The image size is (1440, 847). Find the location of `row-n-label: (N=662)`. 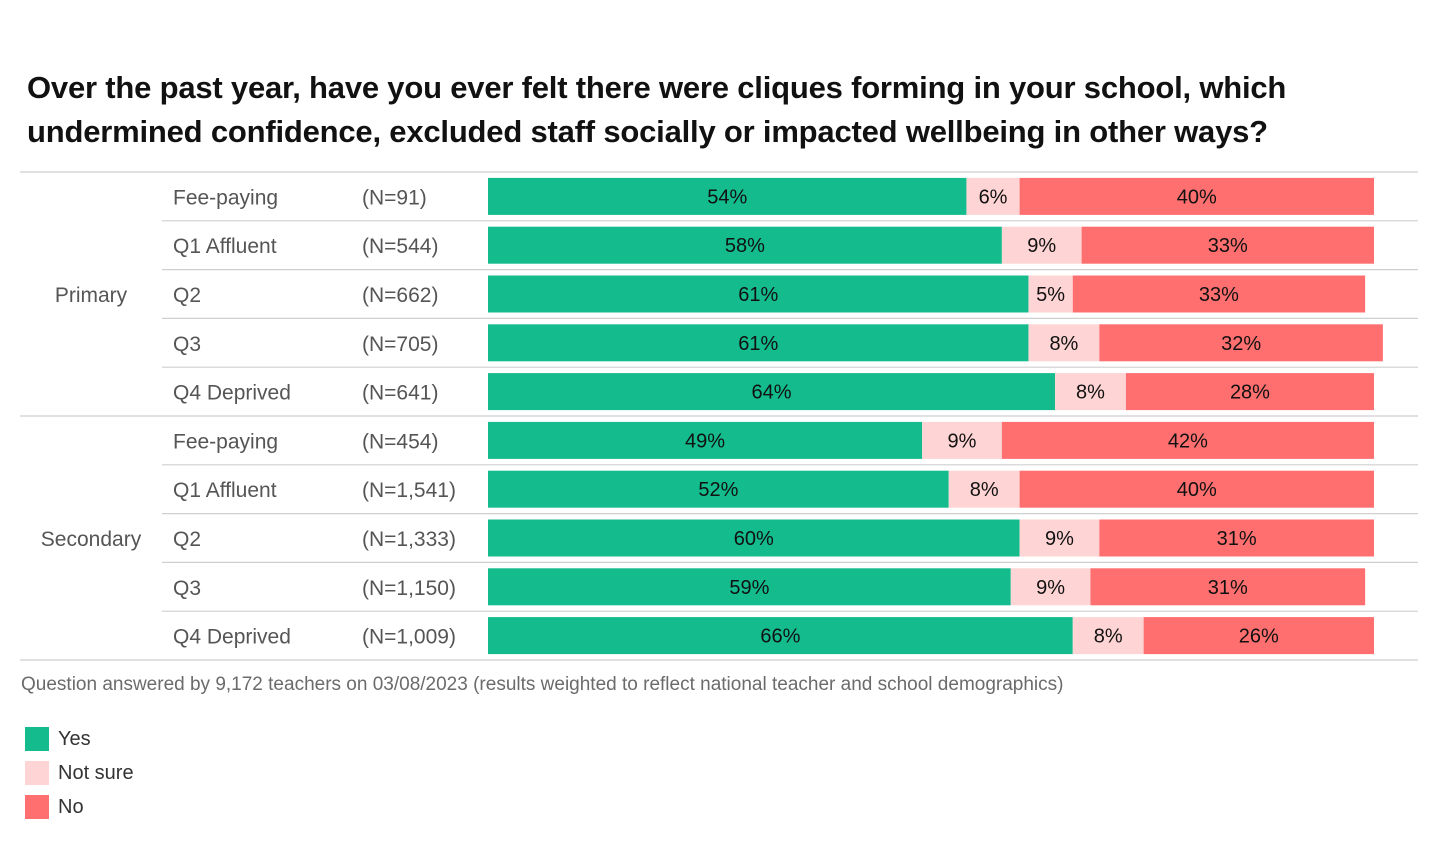

row-n-label: (N=662) is located at coordinates (400, 295).